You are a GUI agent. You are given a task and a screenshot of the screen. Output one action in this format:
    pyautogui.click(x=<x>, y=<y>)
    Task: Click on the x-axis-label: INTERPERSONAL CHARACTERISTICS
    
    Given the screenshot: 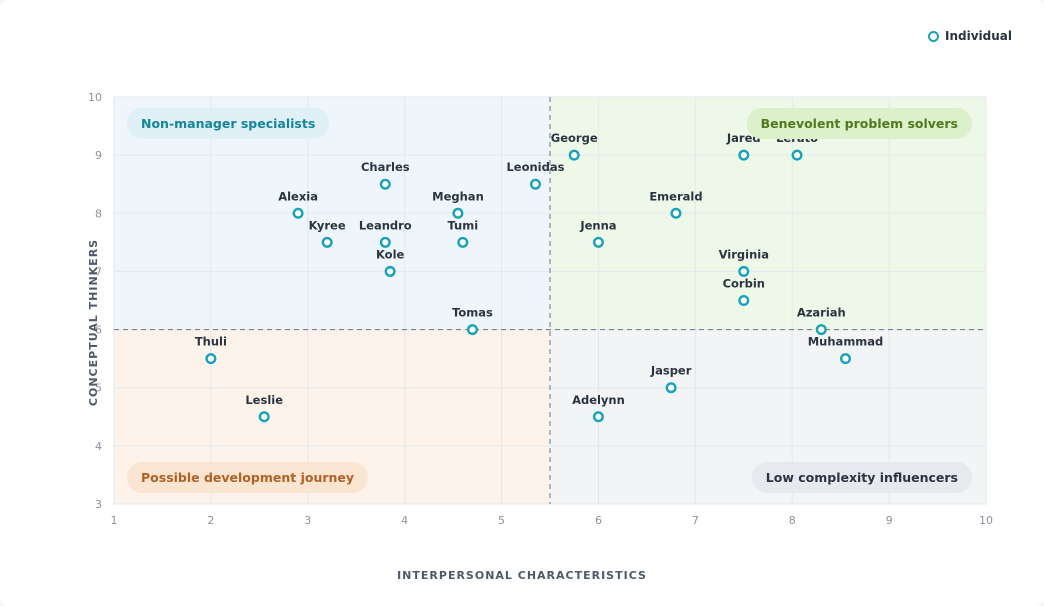 What is the action you would take?
    pyautogui.click(x=522, y=575)
    